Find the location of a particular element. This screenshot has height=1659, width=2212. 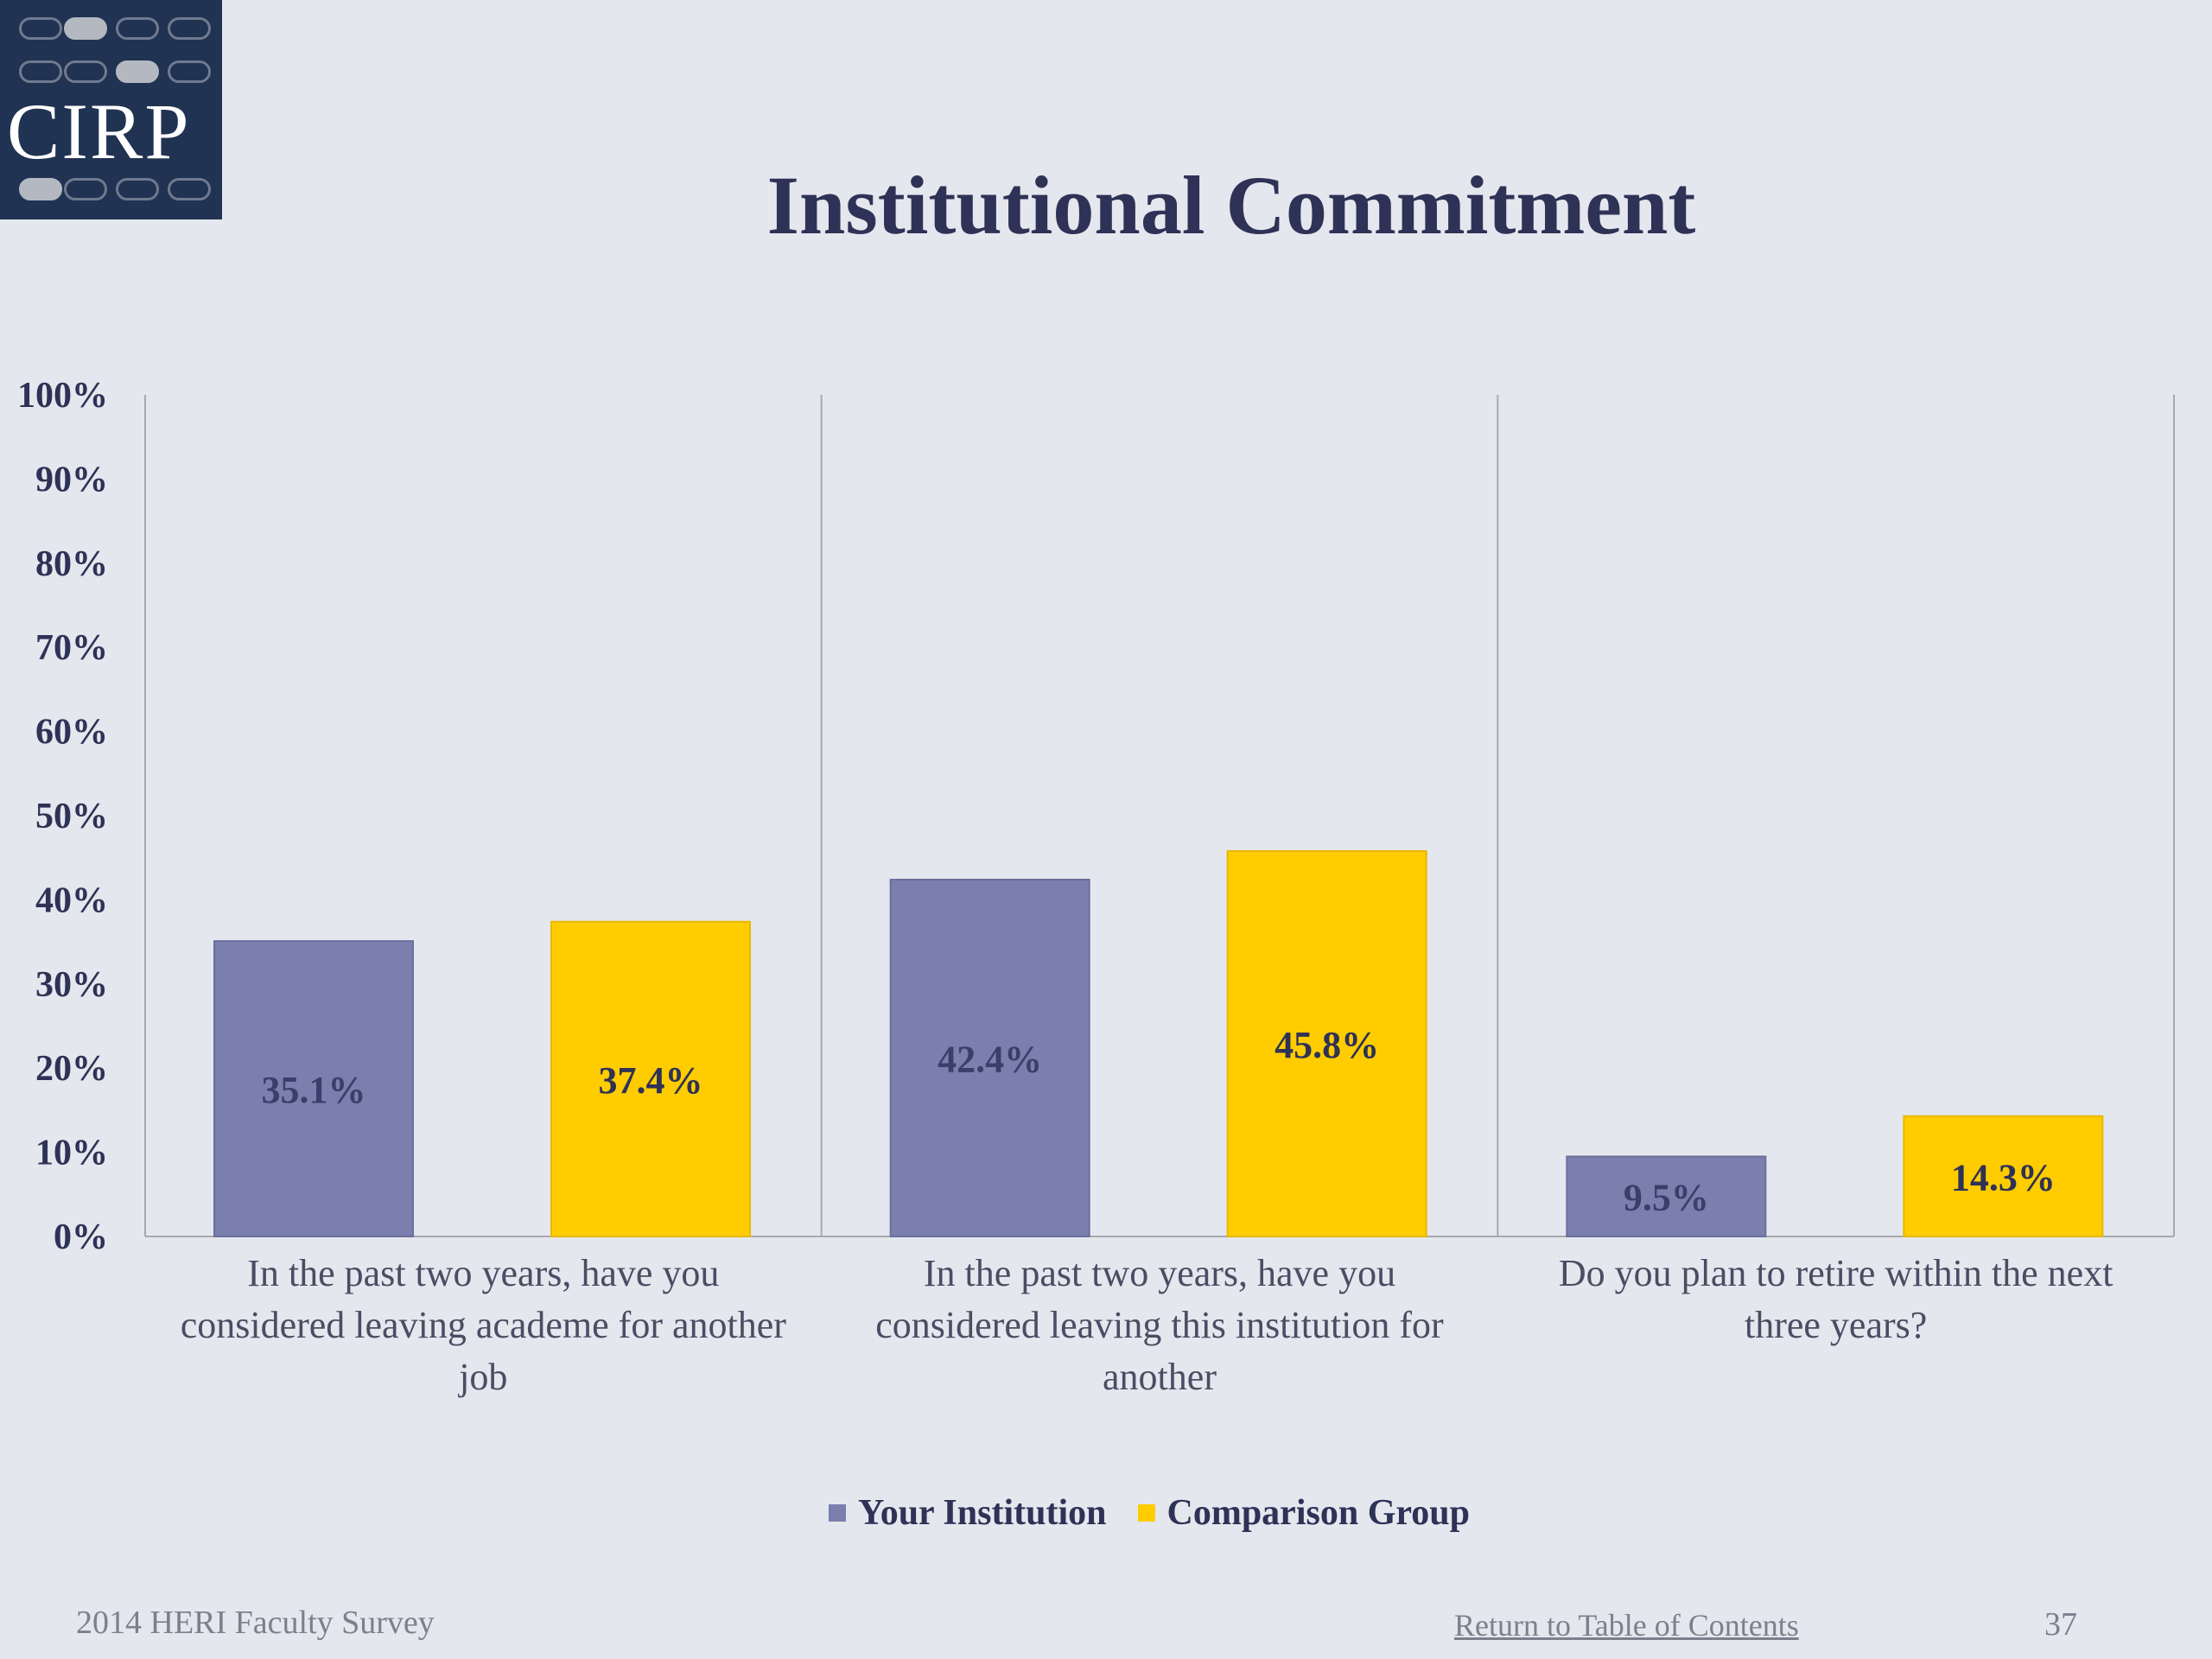

y-tick-label: 0% is located at coordinates (81, 1237).